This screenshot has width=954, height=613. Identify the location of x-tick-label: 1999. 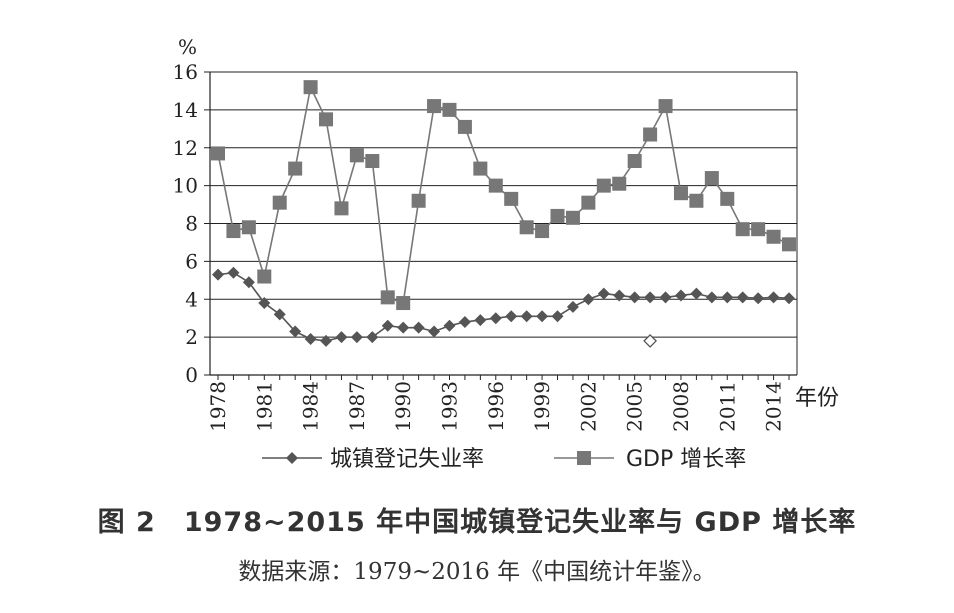
(542, 406).